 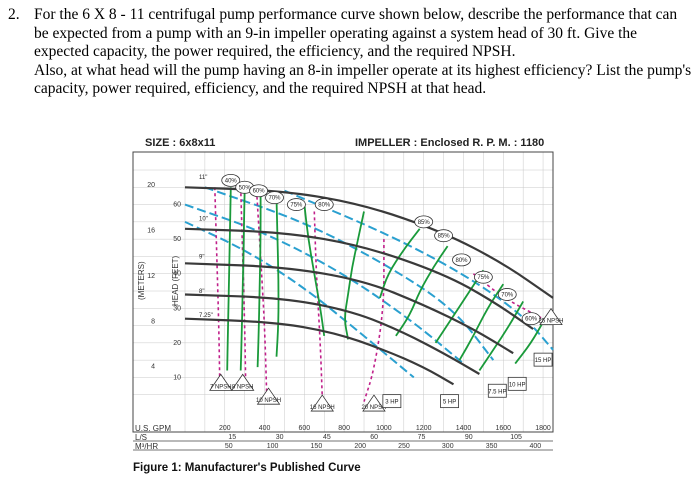 What do you see at coordinates (177, 205) in the screenshot?
I see `feet-tick-label: 60` at bounding box center [177, 205].